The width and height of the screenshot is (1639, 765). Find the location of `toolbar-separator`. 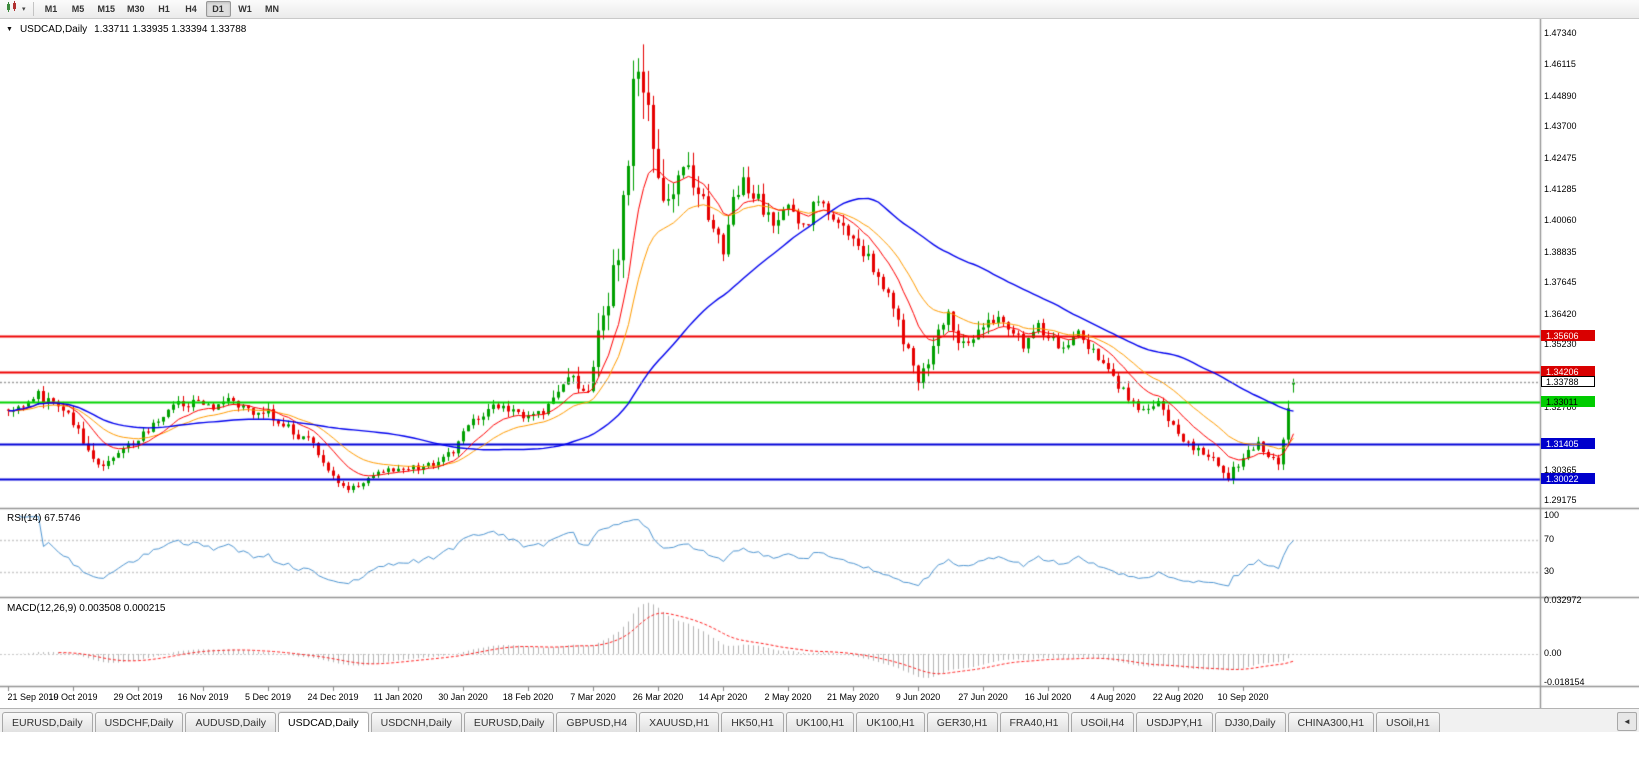

toolbar-separator is located at coordinates (33, 9).